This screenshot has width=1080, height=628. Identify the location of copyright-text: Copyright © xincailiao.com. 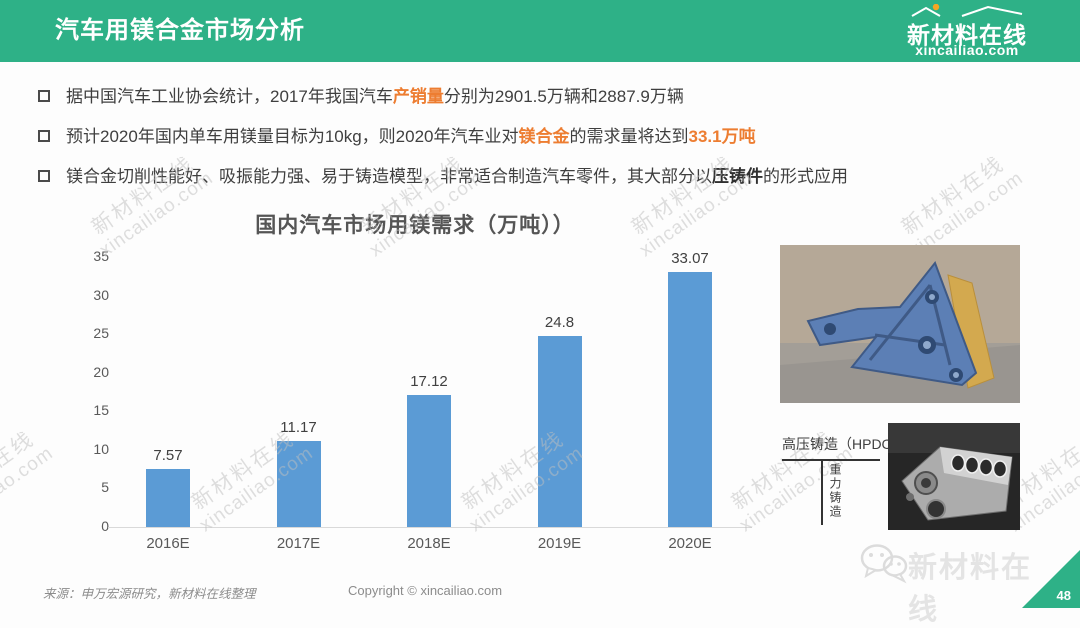
(425, 590).